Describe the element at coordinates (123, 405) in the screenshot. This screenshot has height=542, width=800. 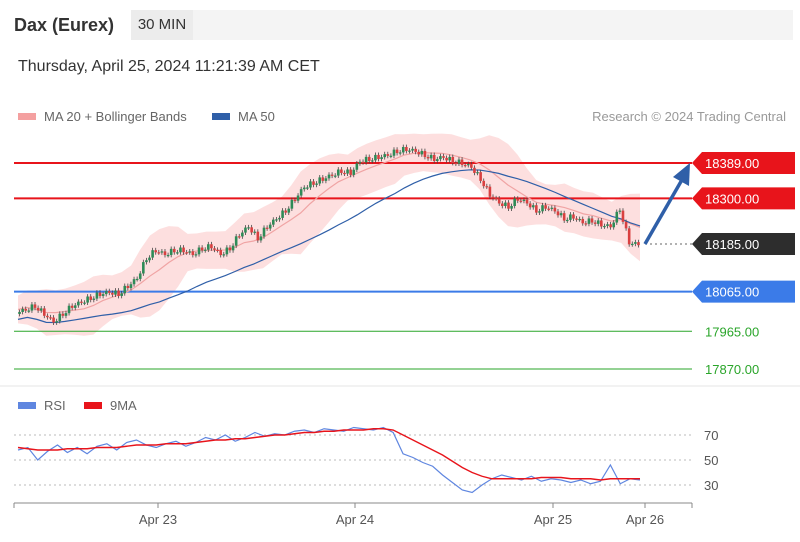
I see `rsi-ma-legend-label: 9MA` at that location.